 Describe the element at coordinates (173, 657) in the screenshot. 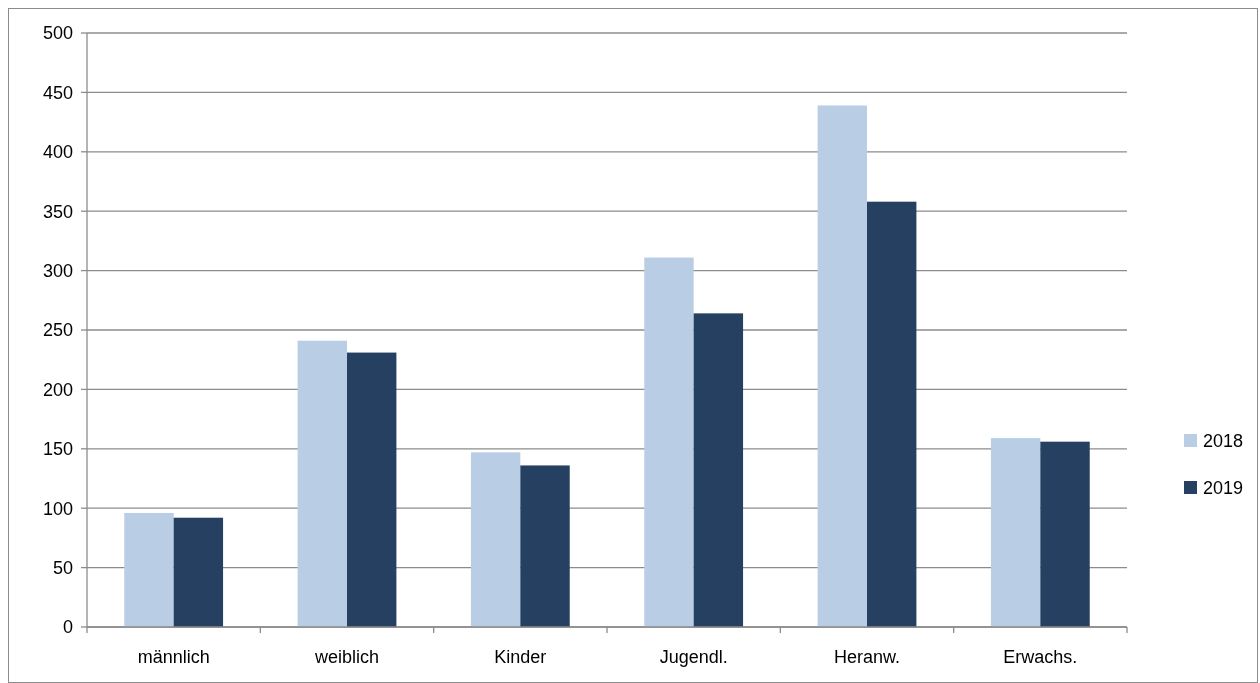

I see `x-tick-label: männlich` at that location.